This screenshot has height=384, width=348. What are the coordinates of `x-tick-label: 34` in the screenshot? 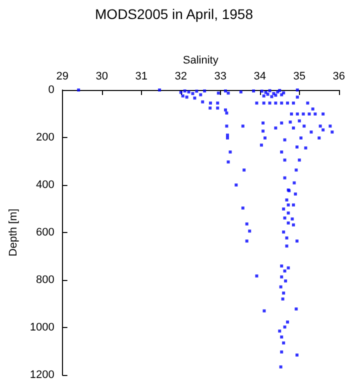 It's located at (260, 76).